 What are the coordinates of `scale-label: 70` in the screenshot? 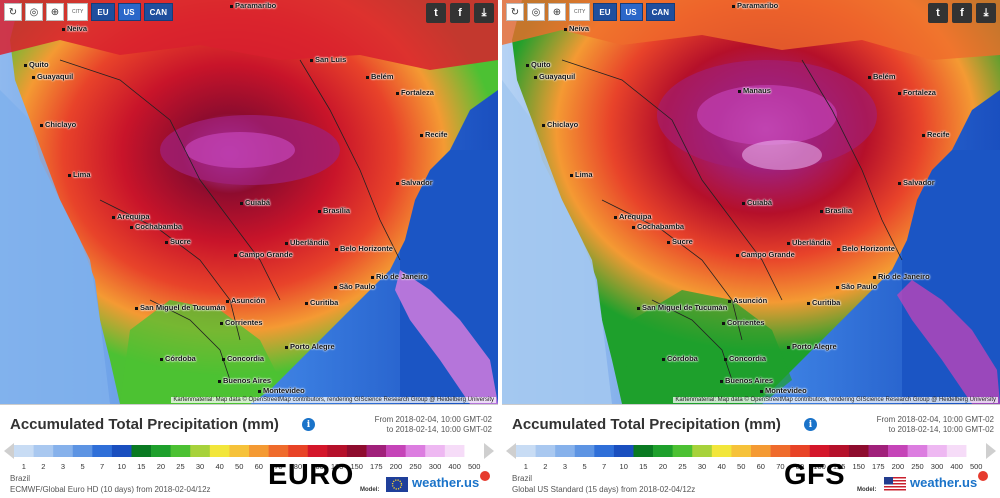 It's located at (780, 466).